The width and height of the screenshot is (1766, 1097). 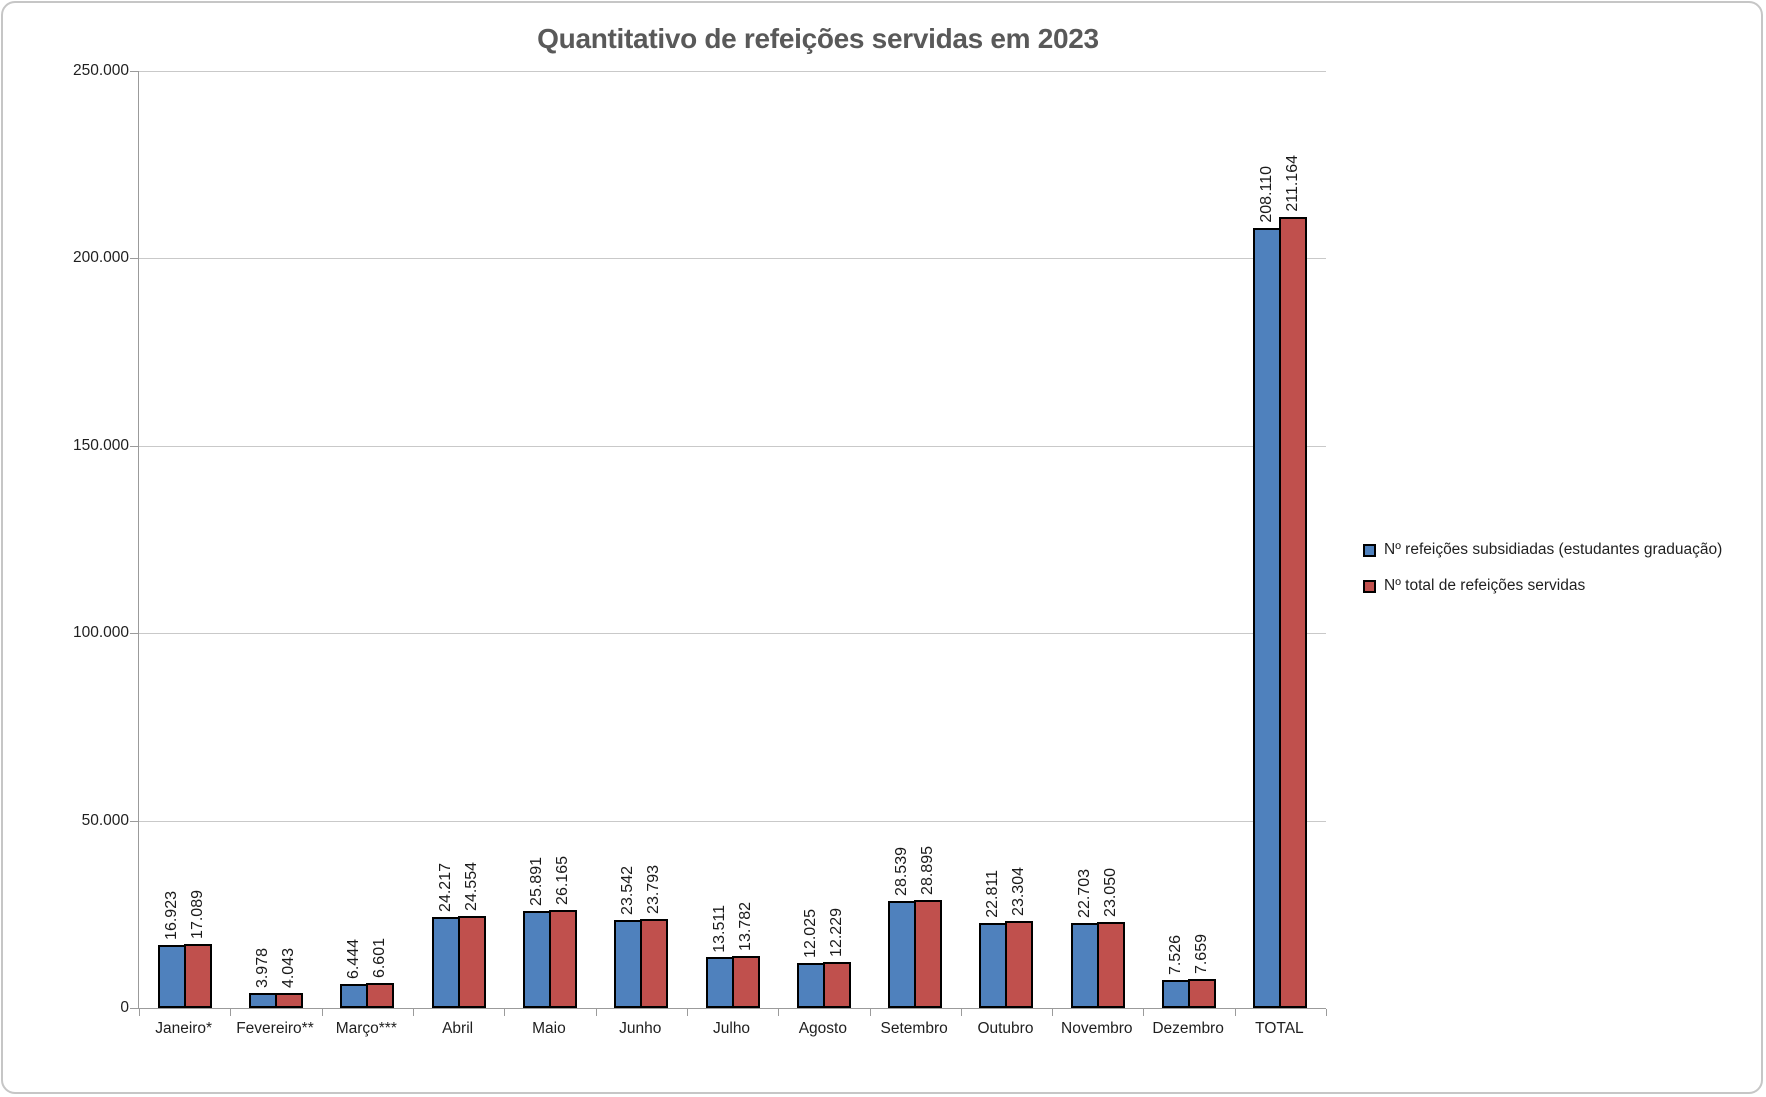 I want to click on category-slot: 3.978 4.043, so click(x=275, y=978).